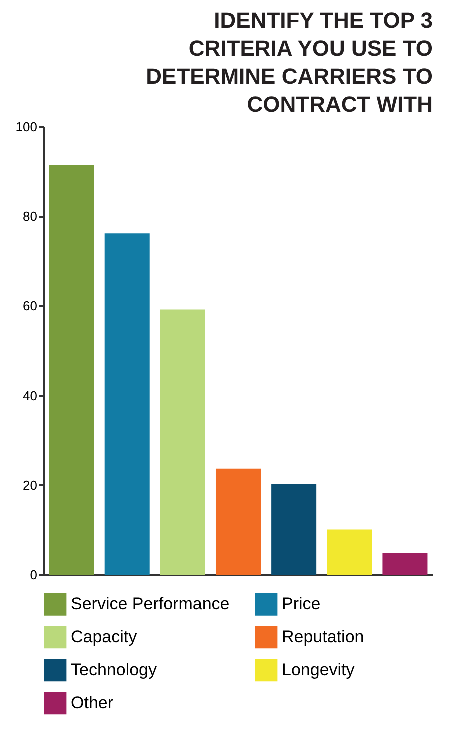  What do you see at coordinates (319, 670) in the screenshot?
I see `legend-label: Longevity` at bounding box center [319, 670].